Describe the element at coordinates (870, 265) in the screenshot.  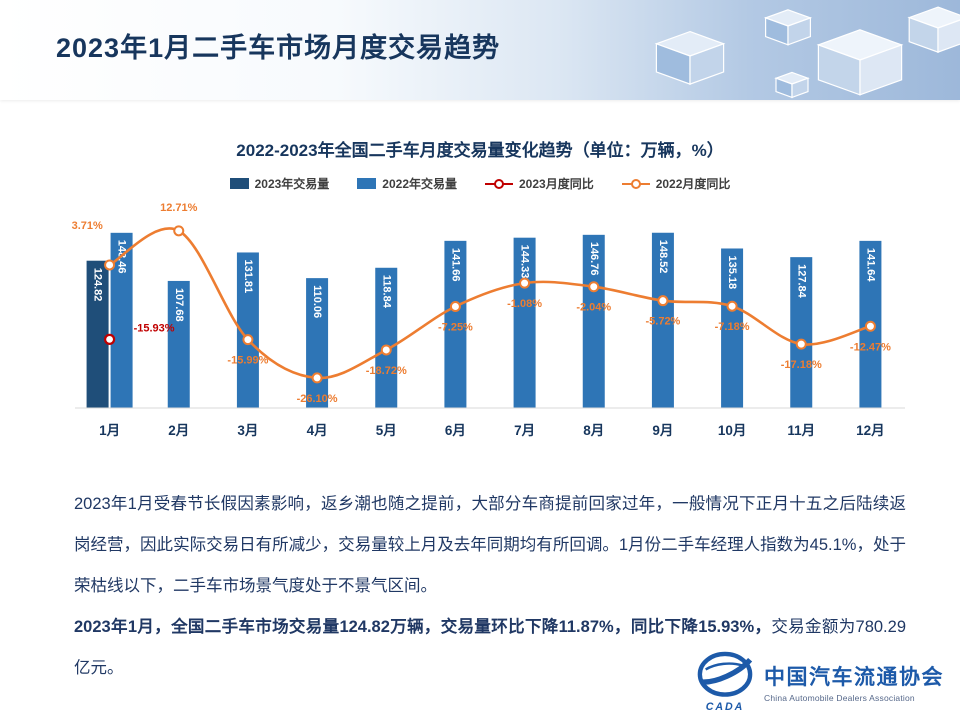
I see `svg-text: 141.64` at that location.